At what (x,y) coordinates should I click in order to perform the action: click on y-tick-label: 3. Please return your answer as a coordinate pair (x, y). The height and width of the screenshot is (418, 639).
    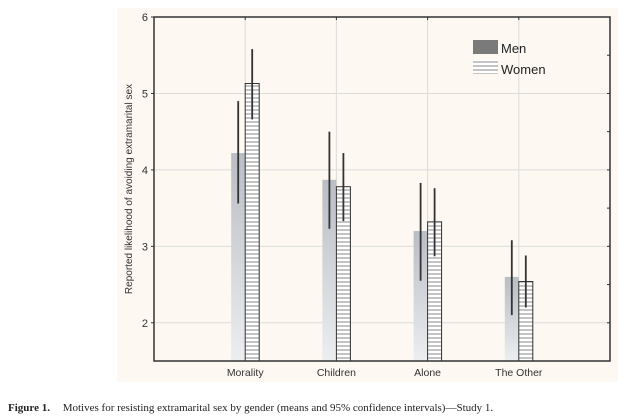
    Looking at the image, I should click on (145, 247).